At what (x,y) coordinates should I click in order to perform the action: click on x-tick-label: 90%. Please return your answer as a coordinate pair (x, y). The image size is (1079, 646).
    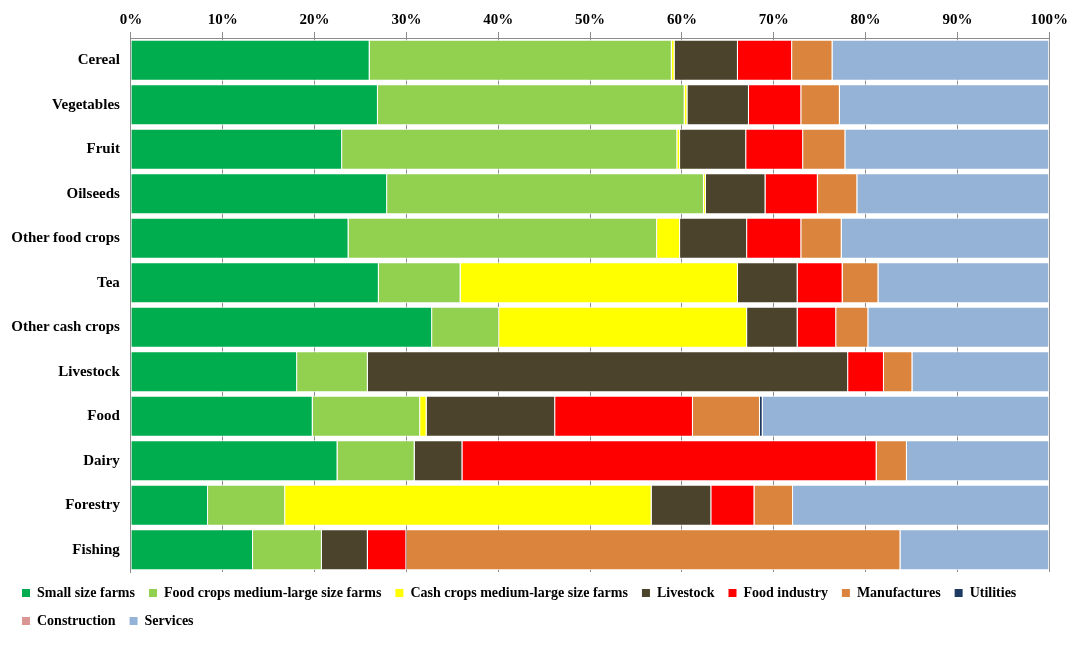
    Looking at the image, I should click on (957, 18).